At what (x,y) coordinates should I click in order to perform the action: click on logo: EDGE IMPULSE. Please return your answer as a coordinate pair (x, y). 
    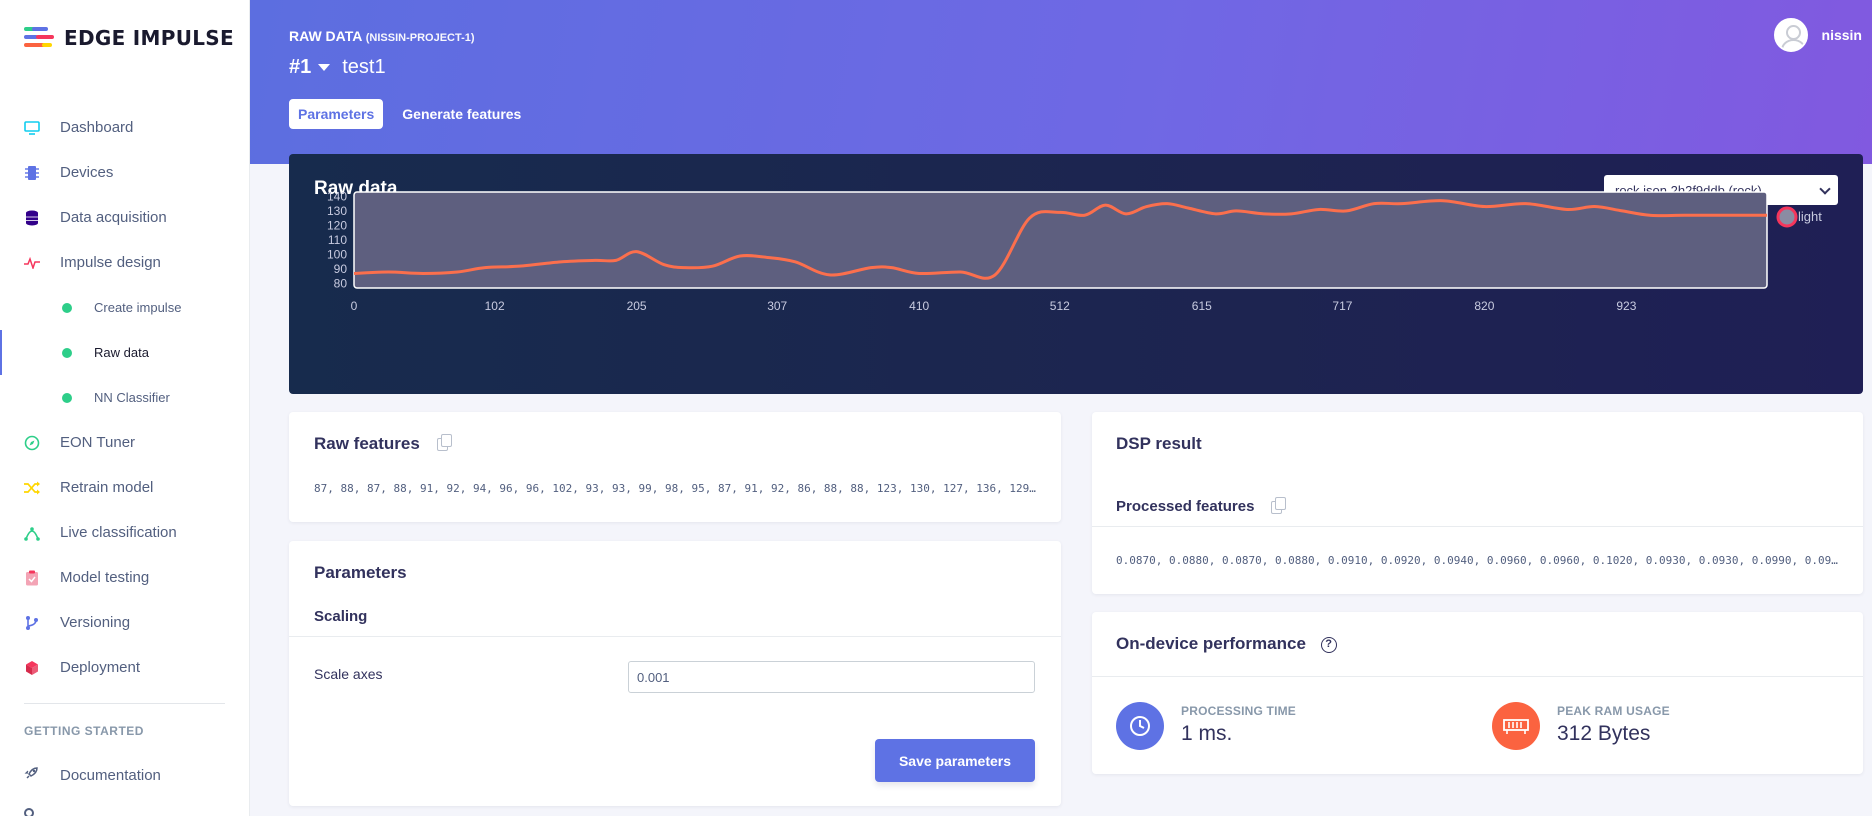
    Looking at the image, I should click on (129, 38).